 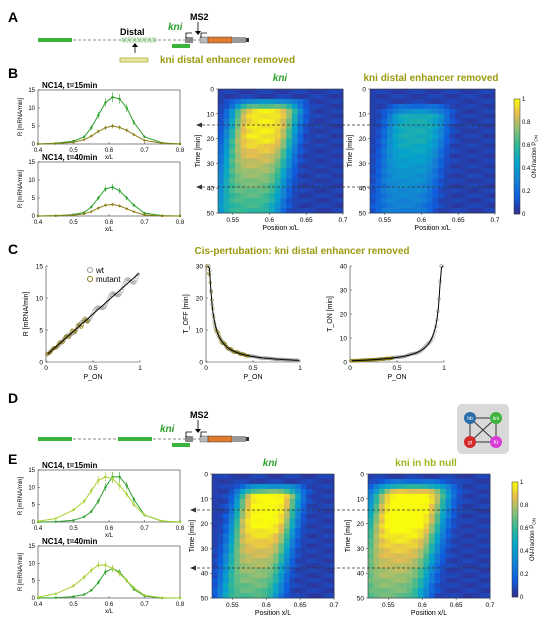 What do you see at coordinates (348, 536) in the screenshot?
I see `y-axis-label: Time [min]` at bounding box center [348, 536].